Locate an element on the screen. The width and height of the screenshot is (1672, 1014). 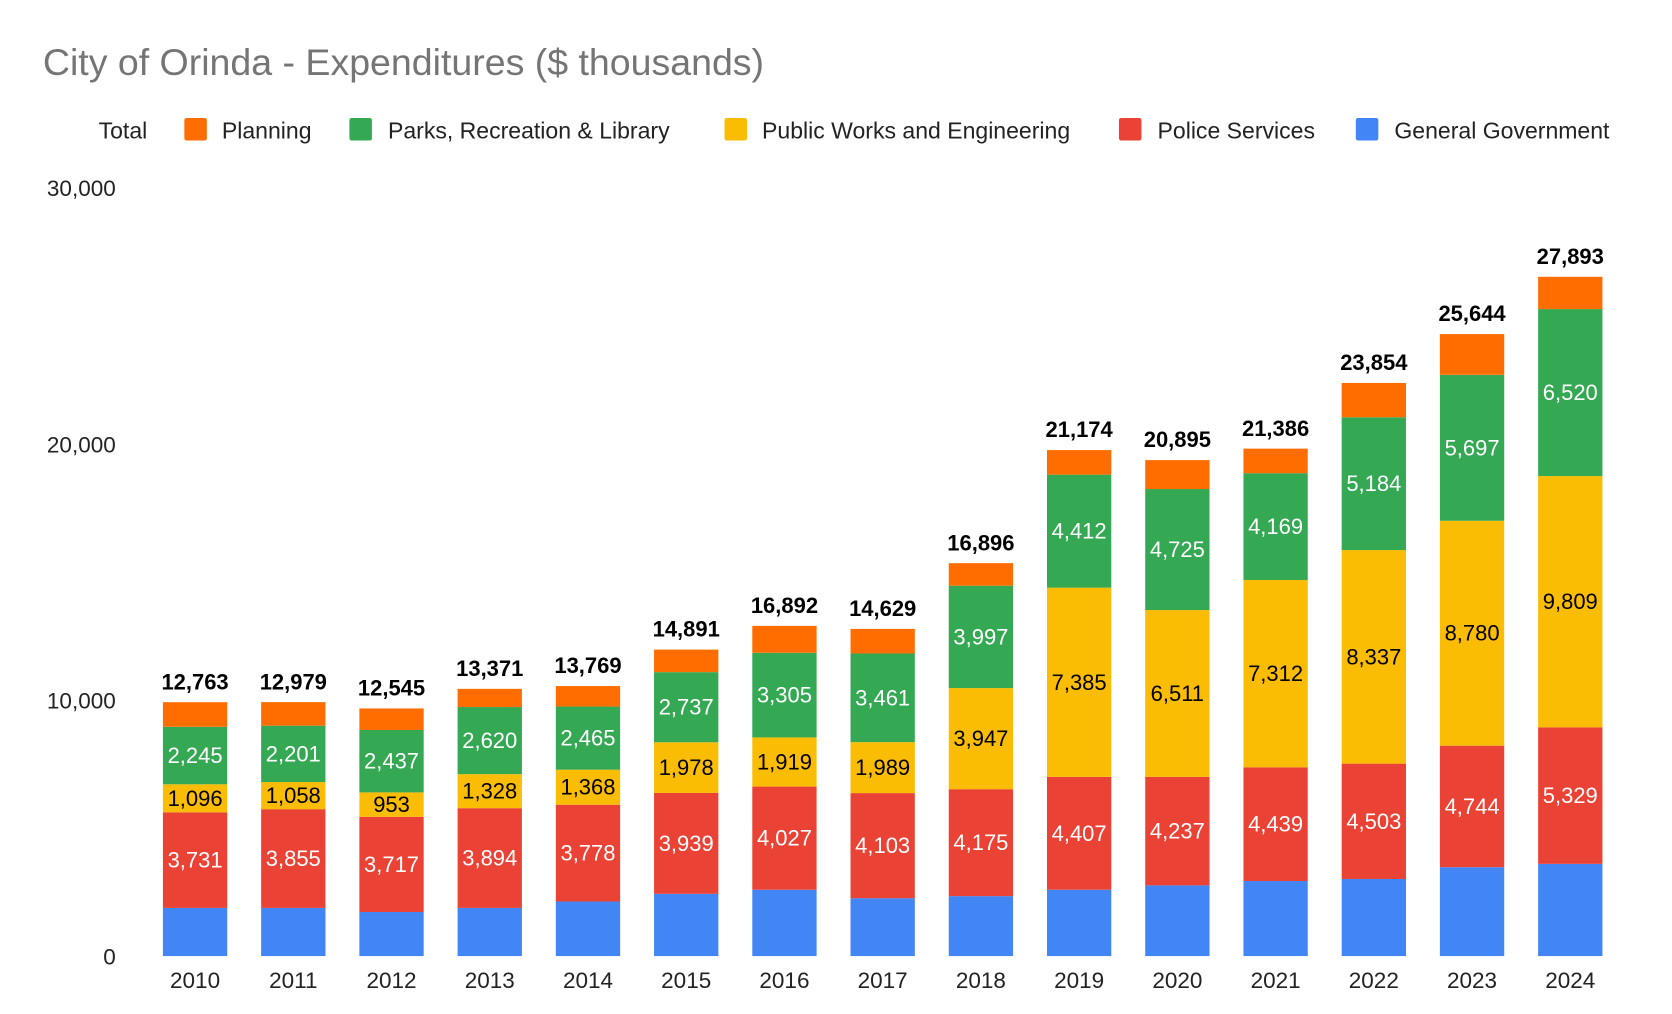
data-label-police-services-2015: 3,939 is located at coordinates (686, 843).